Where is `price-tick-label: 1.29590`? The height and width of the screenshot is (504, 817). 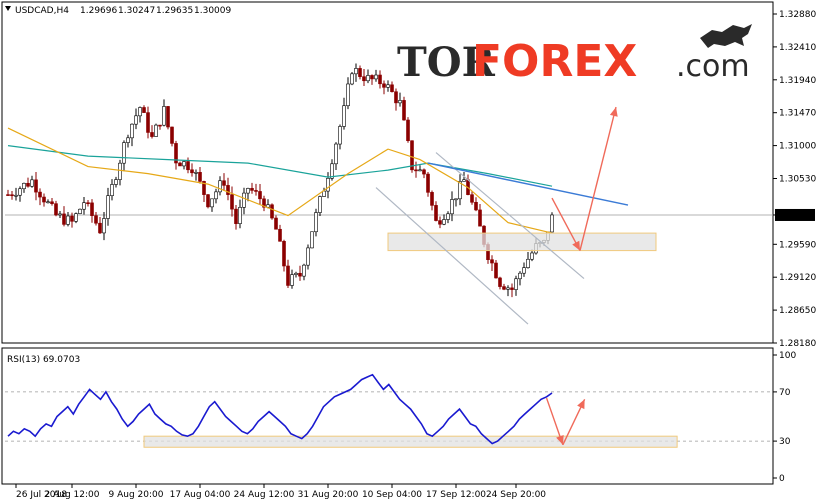
price-tick-label: 1.29590 is located at coordinates (797, 245).